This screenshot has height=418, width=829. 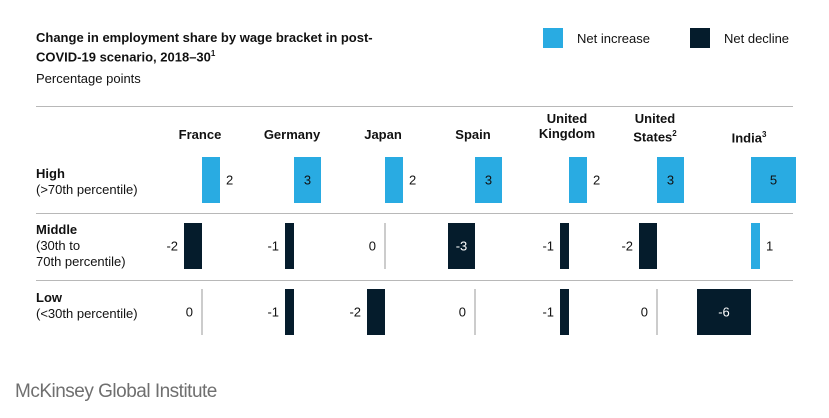 What do you see at coordinates (613, 38) in the screenshot?
I see `legend-label-increase: Net increase` at bounding box center [613, 38].